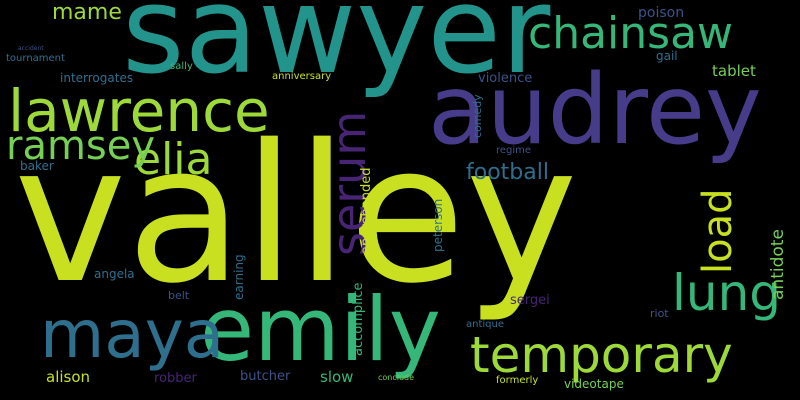  I want to click on word-riot: riot, so click(659, 313).